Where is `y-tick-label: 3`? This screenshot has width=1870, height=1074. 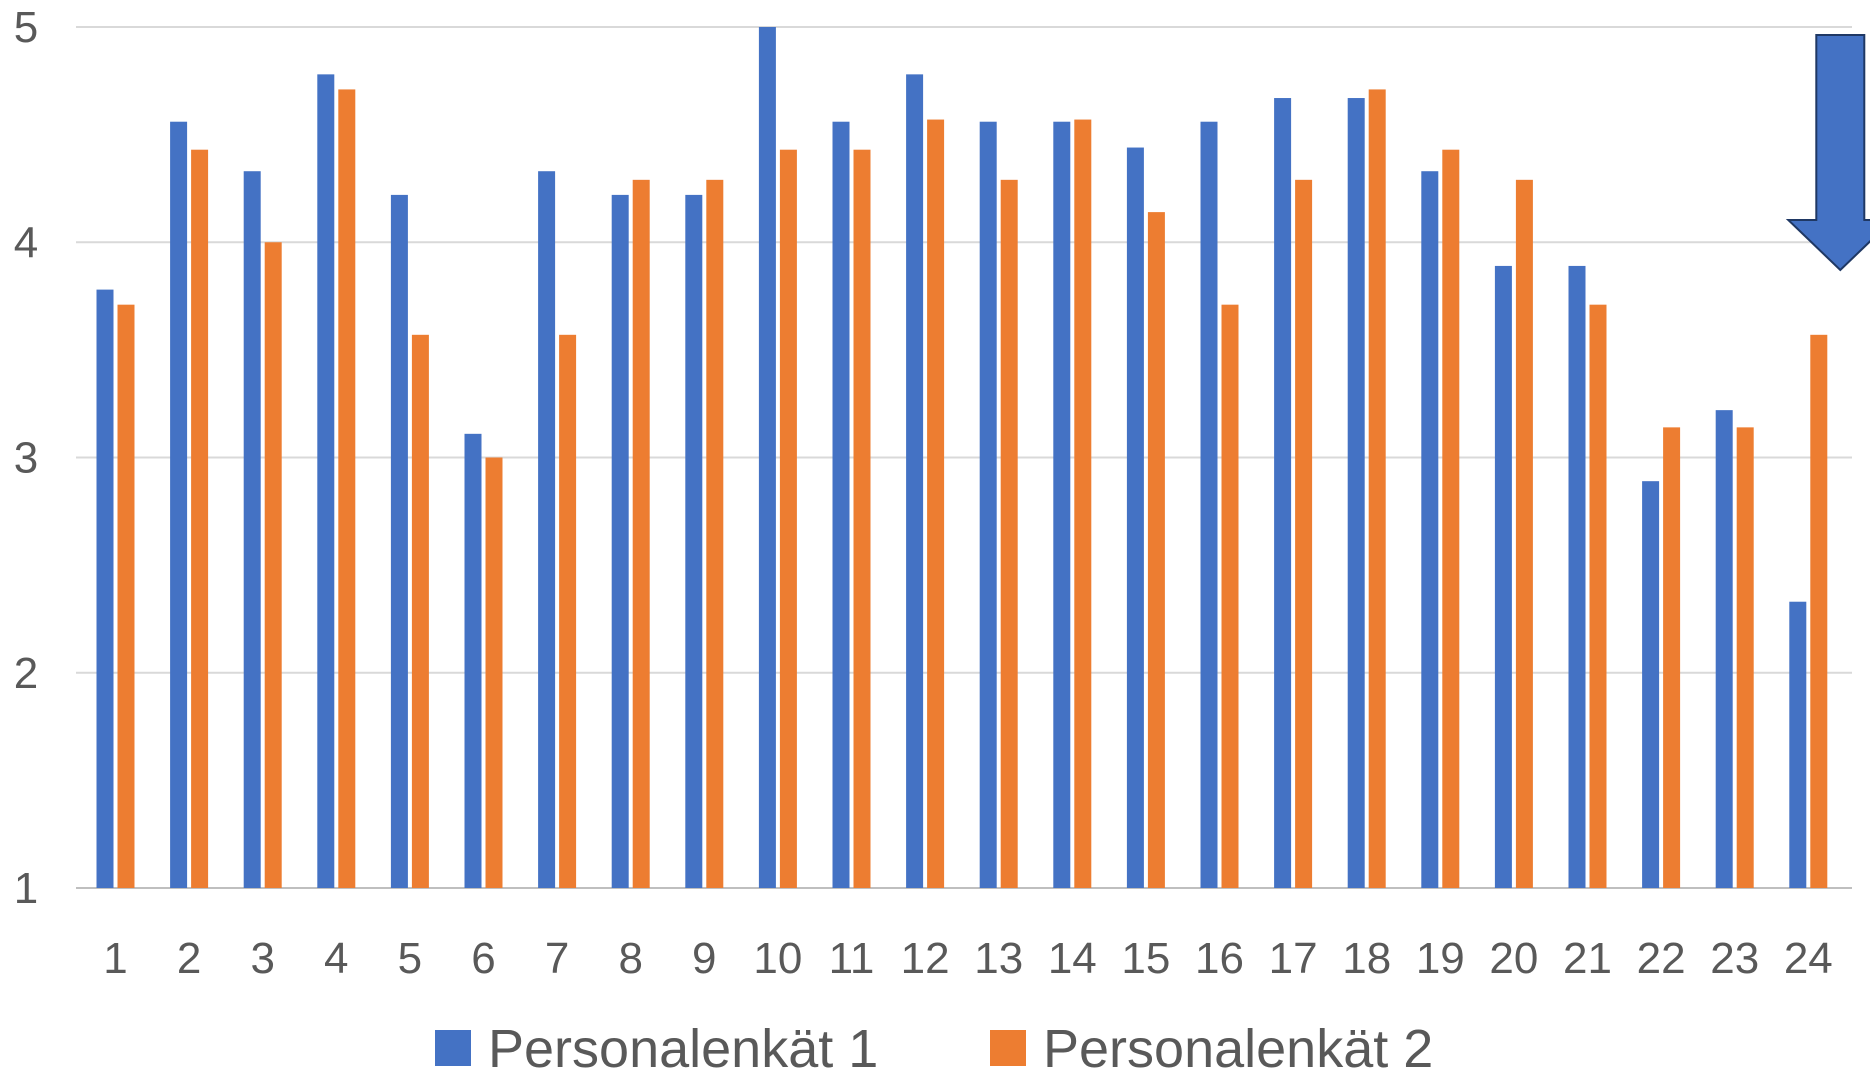
y-tick-label: 3 is located at coordinates (26, 458).